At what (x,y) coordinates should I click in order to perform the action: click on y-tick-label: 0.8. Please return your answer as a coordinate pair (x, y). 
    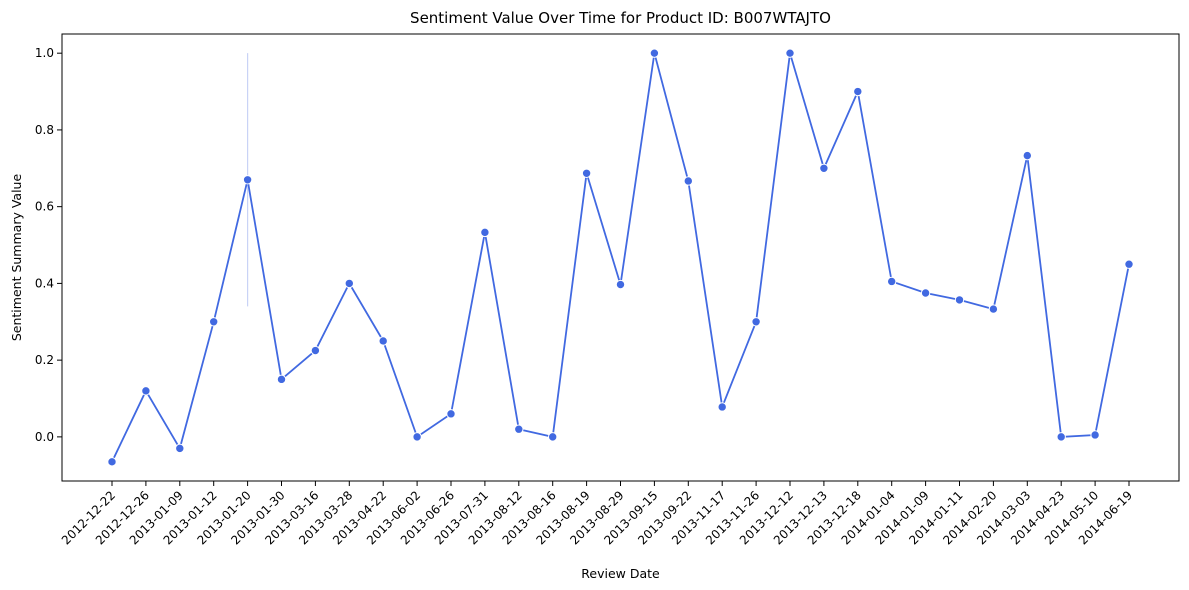
    Looking at the image, I should click on (44, 130).